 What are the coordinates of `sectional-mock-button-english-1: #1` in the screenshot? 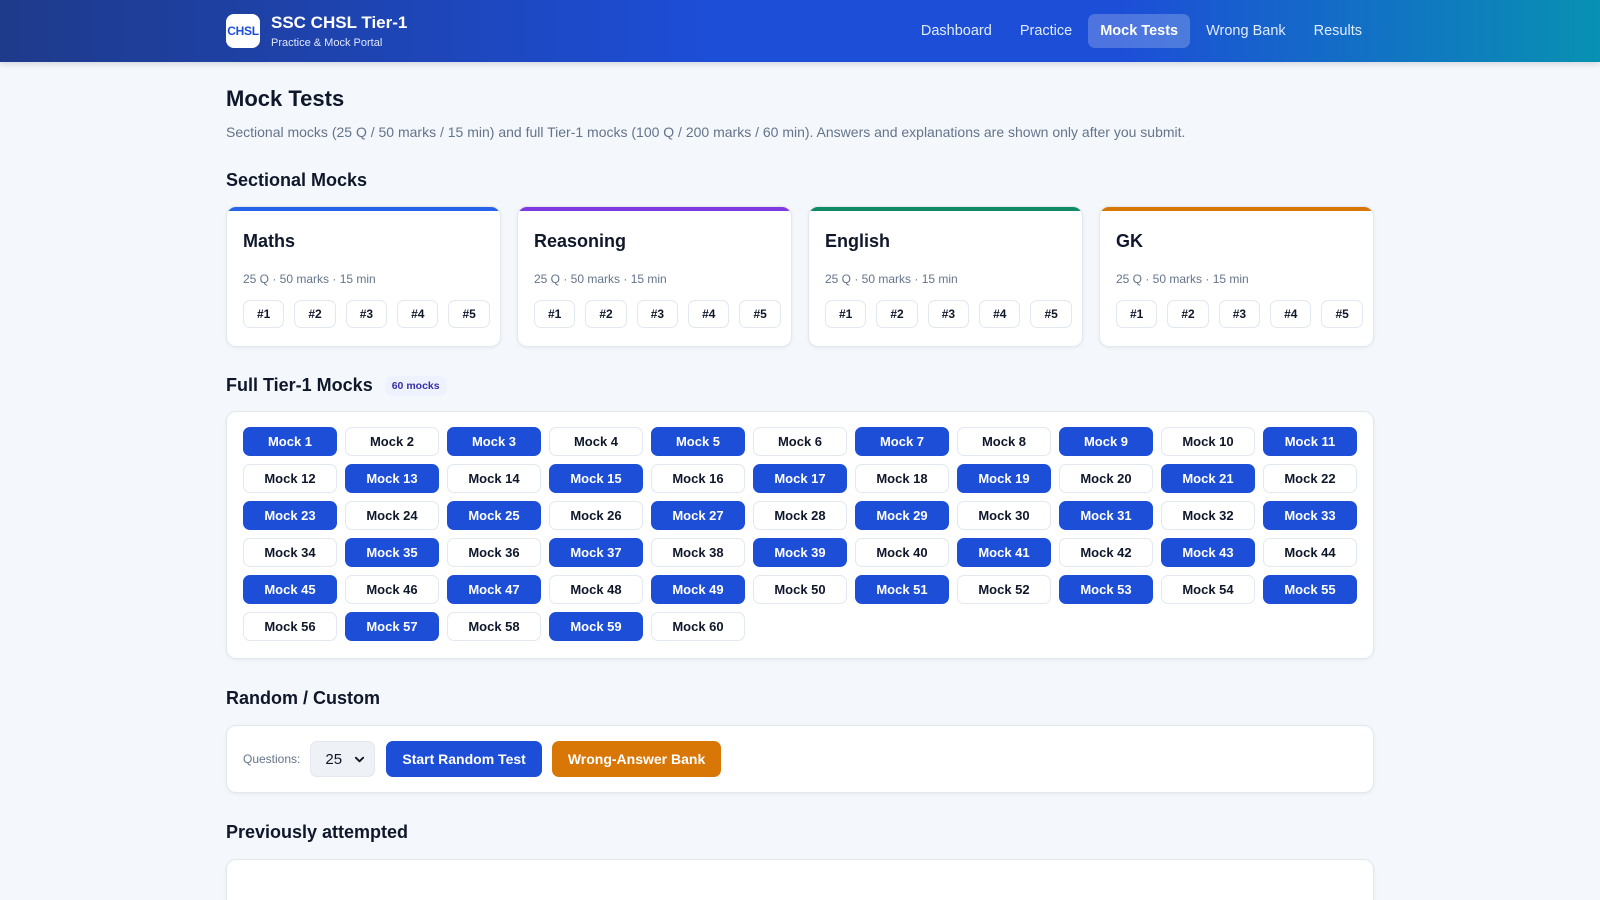 It's located at (846, 314).